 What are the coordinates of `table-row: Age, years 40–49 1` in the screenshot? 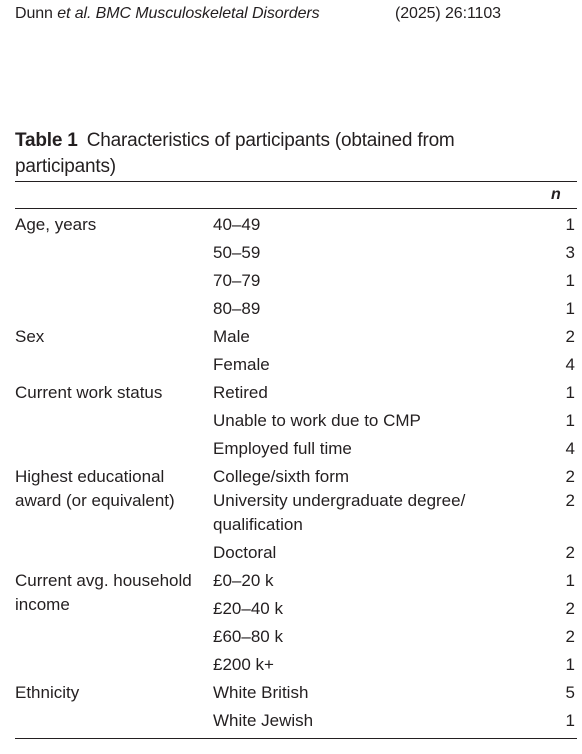 It's located at (296, 225).